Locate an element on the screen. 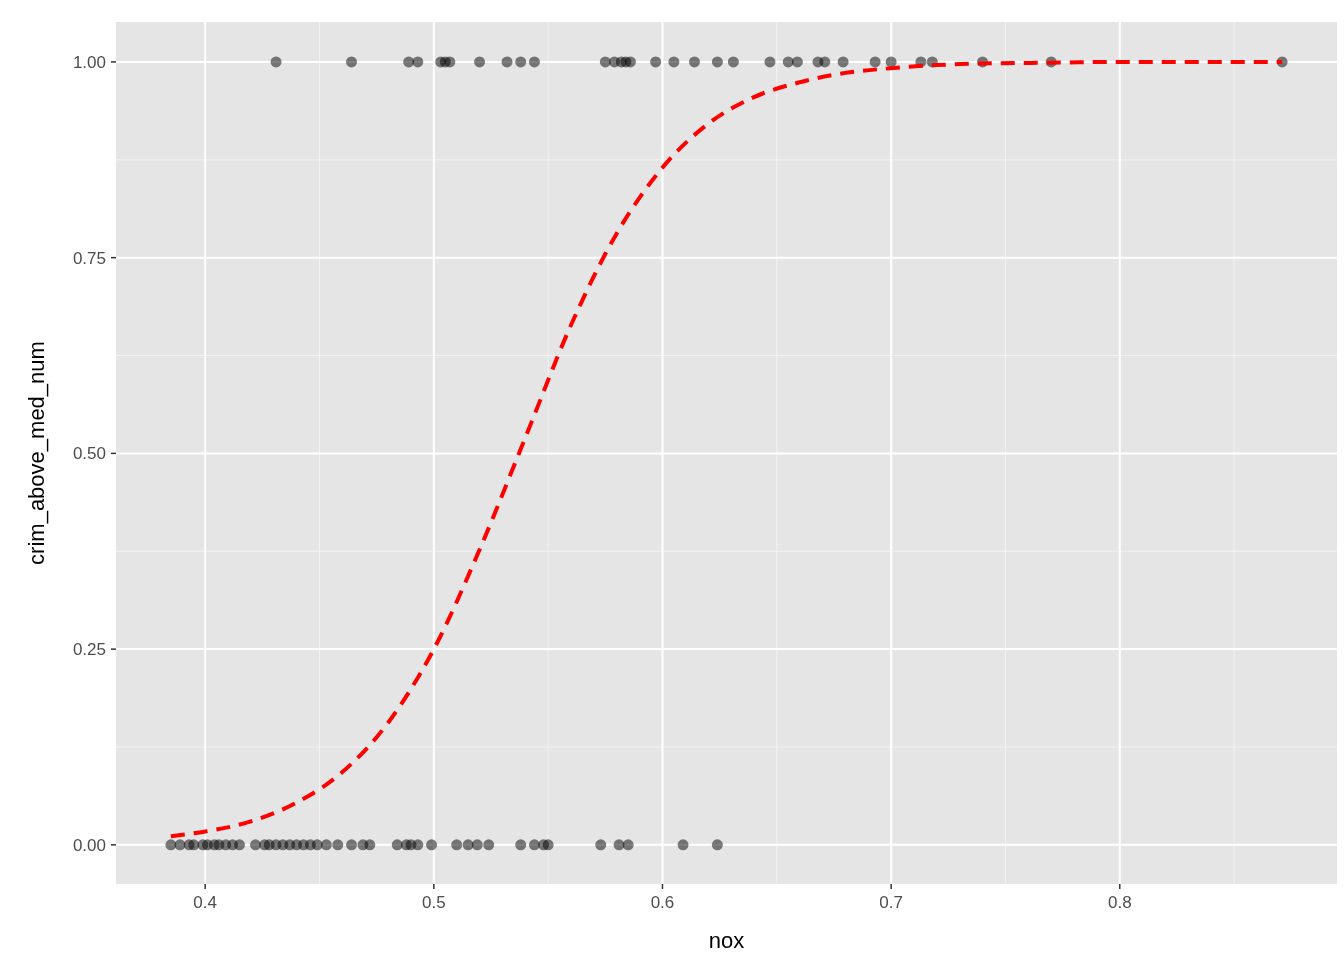  x-tick-label: 0.8 is located at coordinates (1119, 902).